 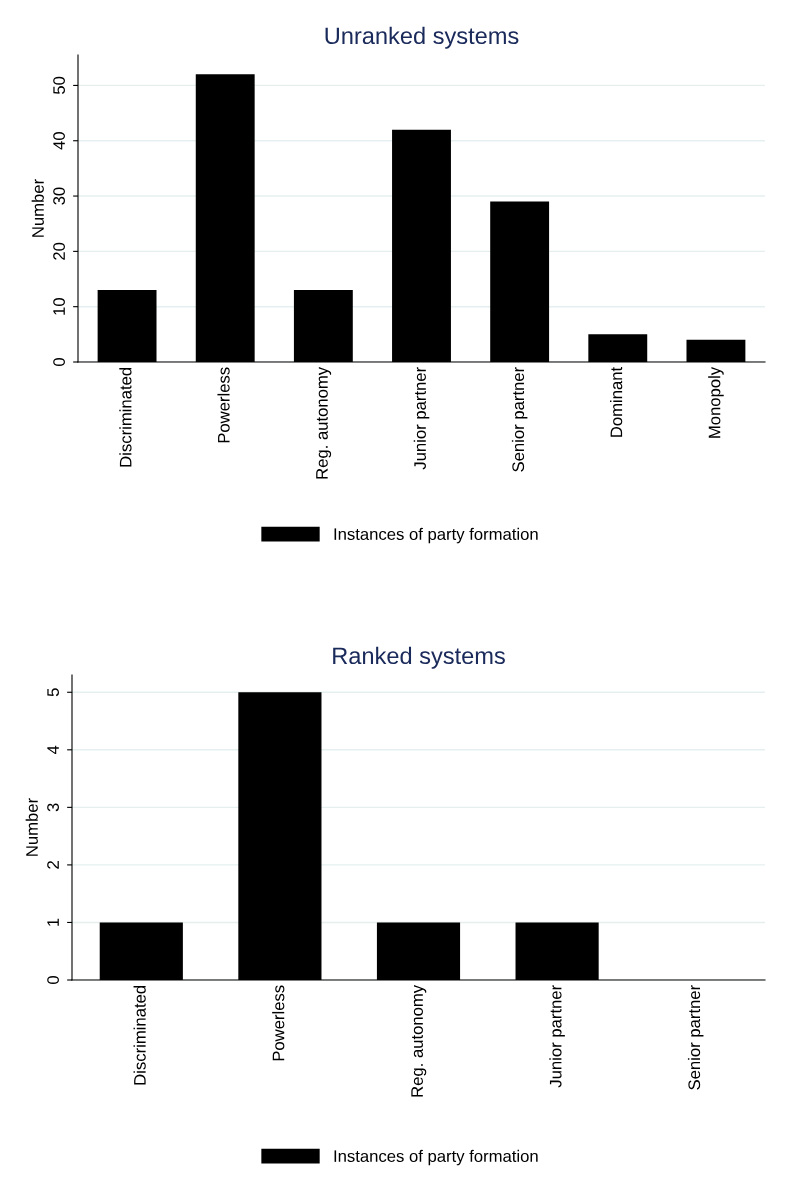 I want to click on chart-title: Ranked systems, so click(x=419, y=657).